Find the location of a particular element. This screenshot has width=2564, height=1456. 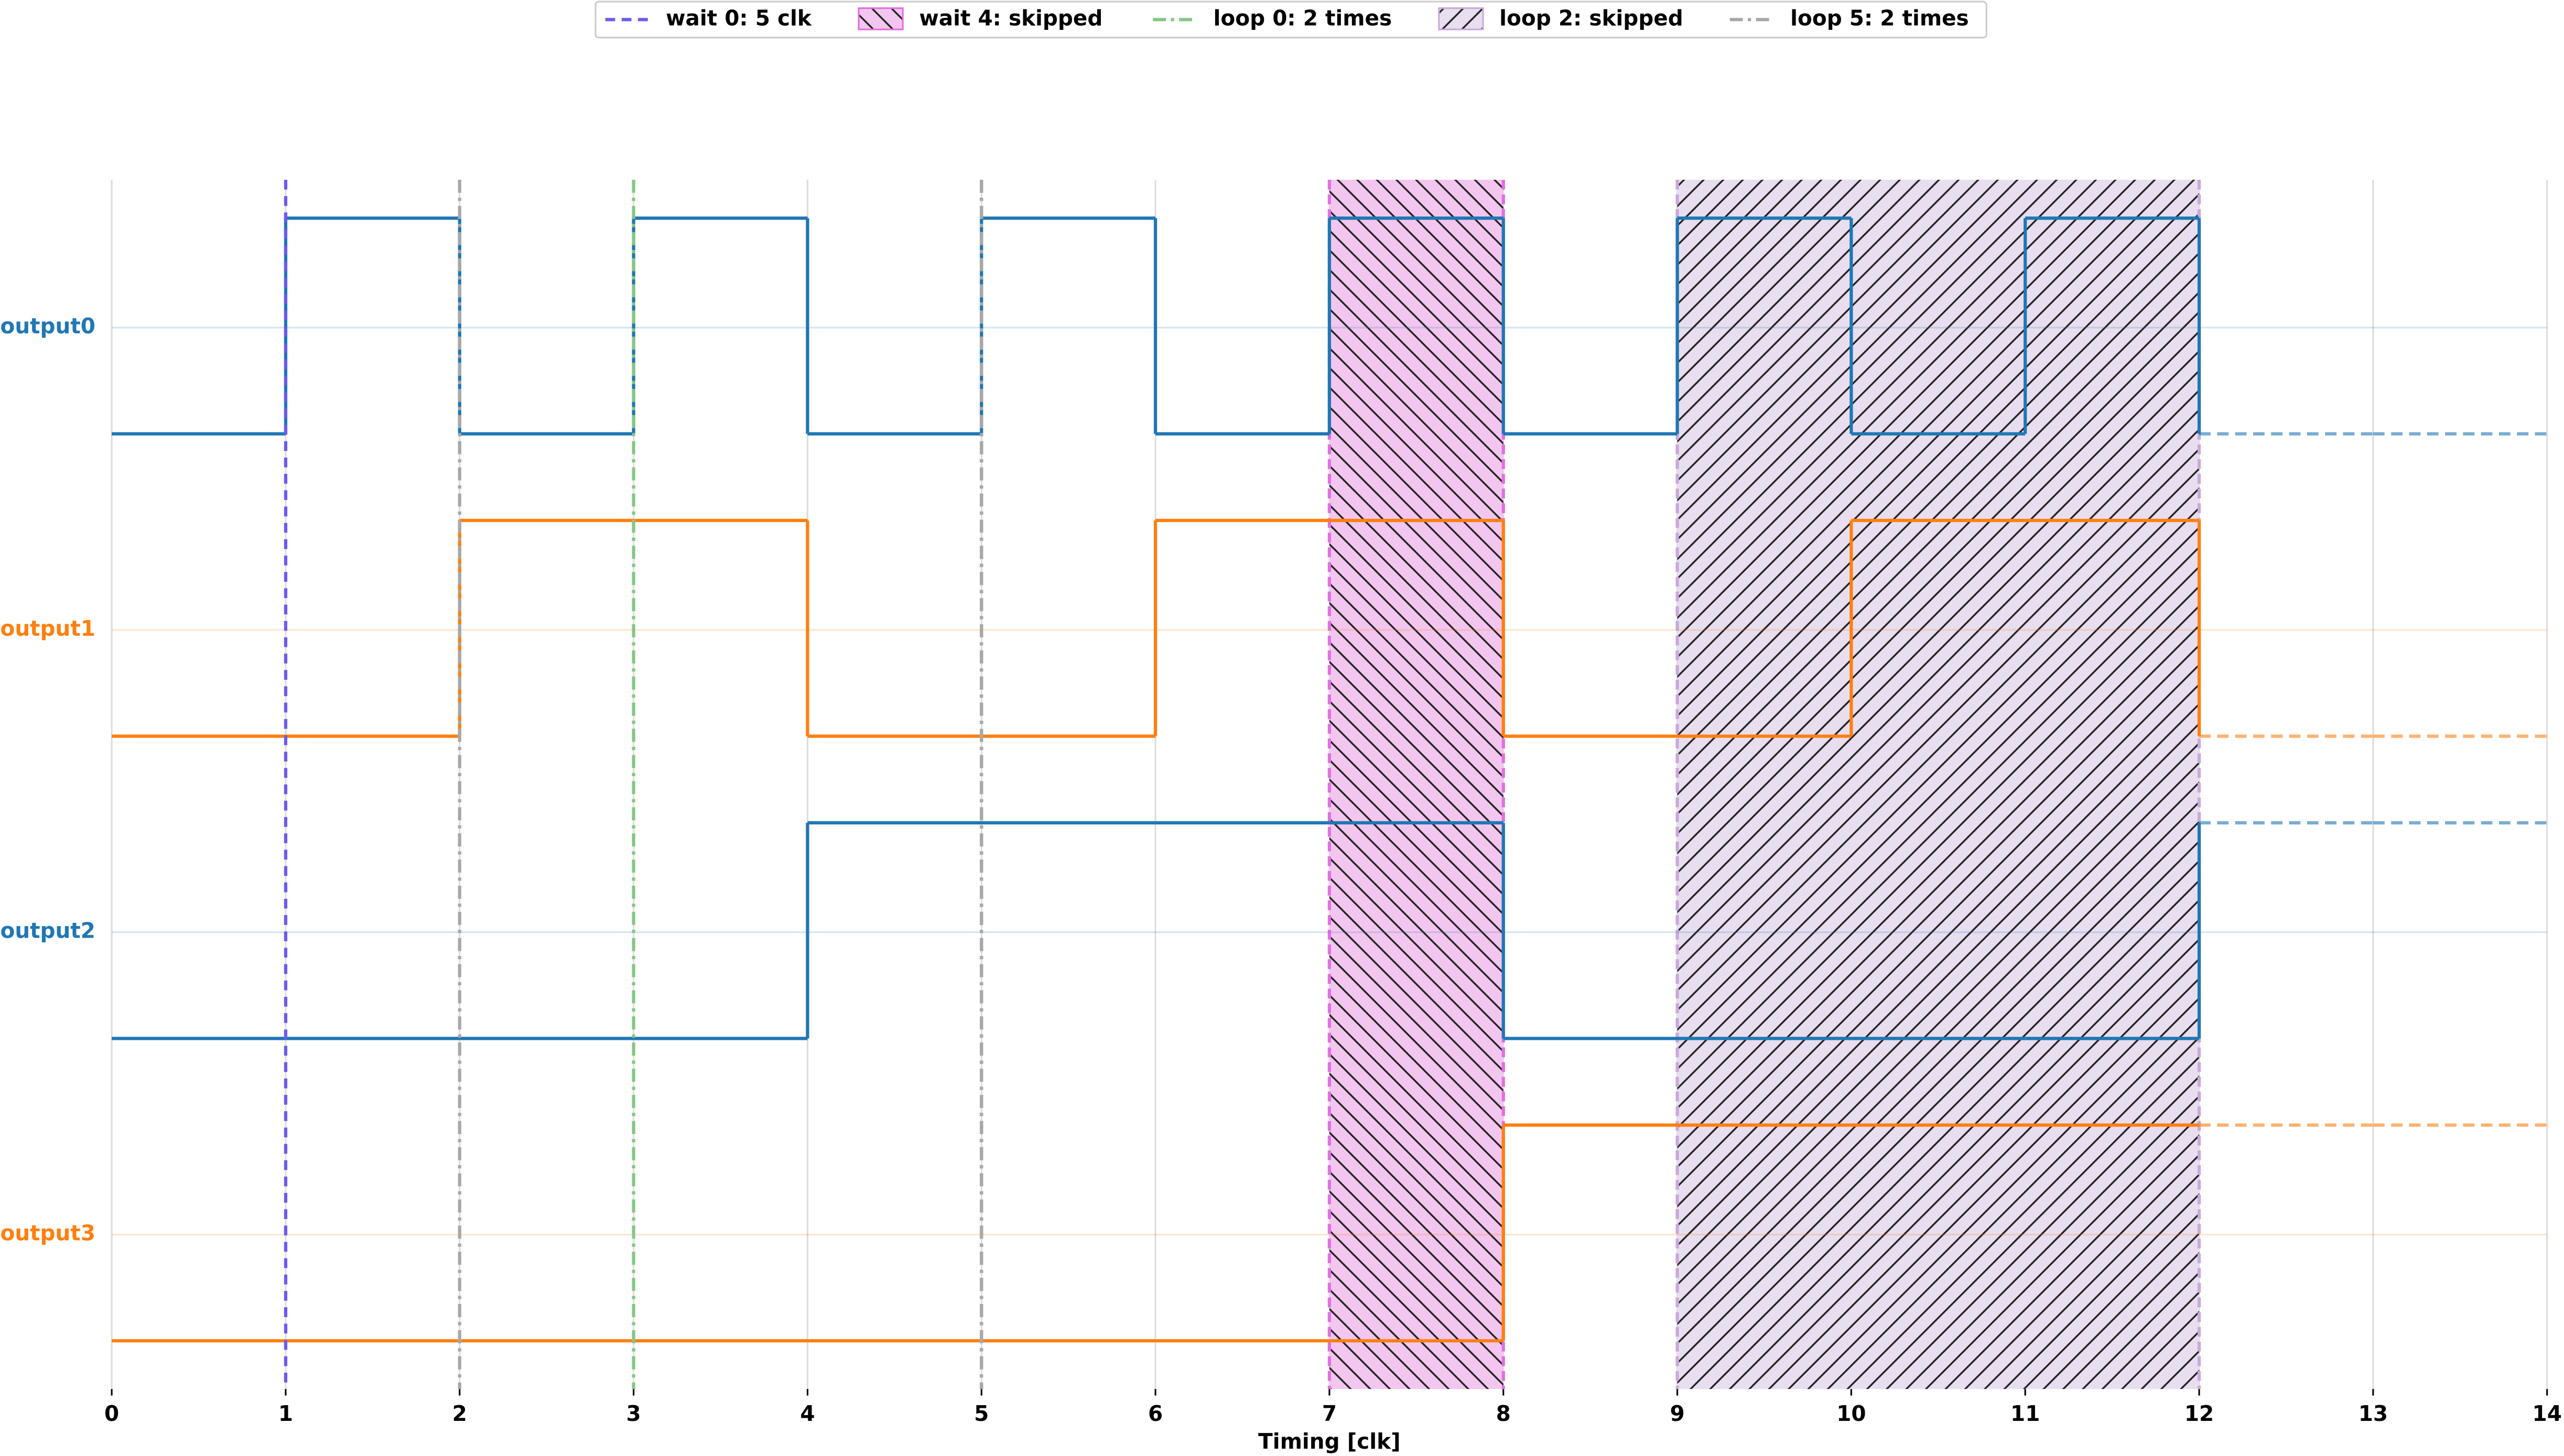

x-tick-label: 1 is located at coordinates (285, 1413).